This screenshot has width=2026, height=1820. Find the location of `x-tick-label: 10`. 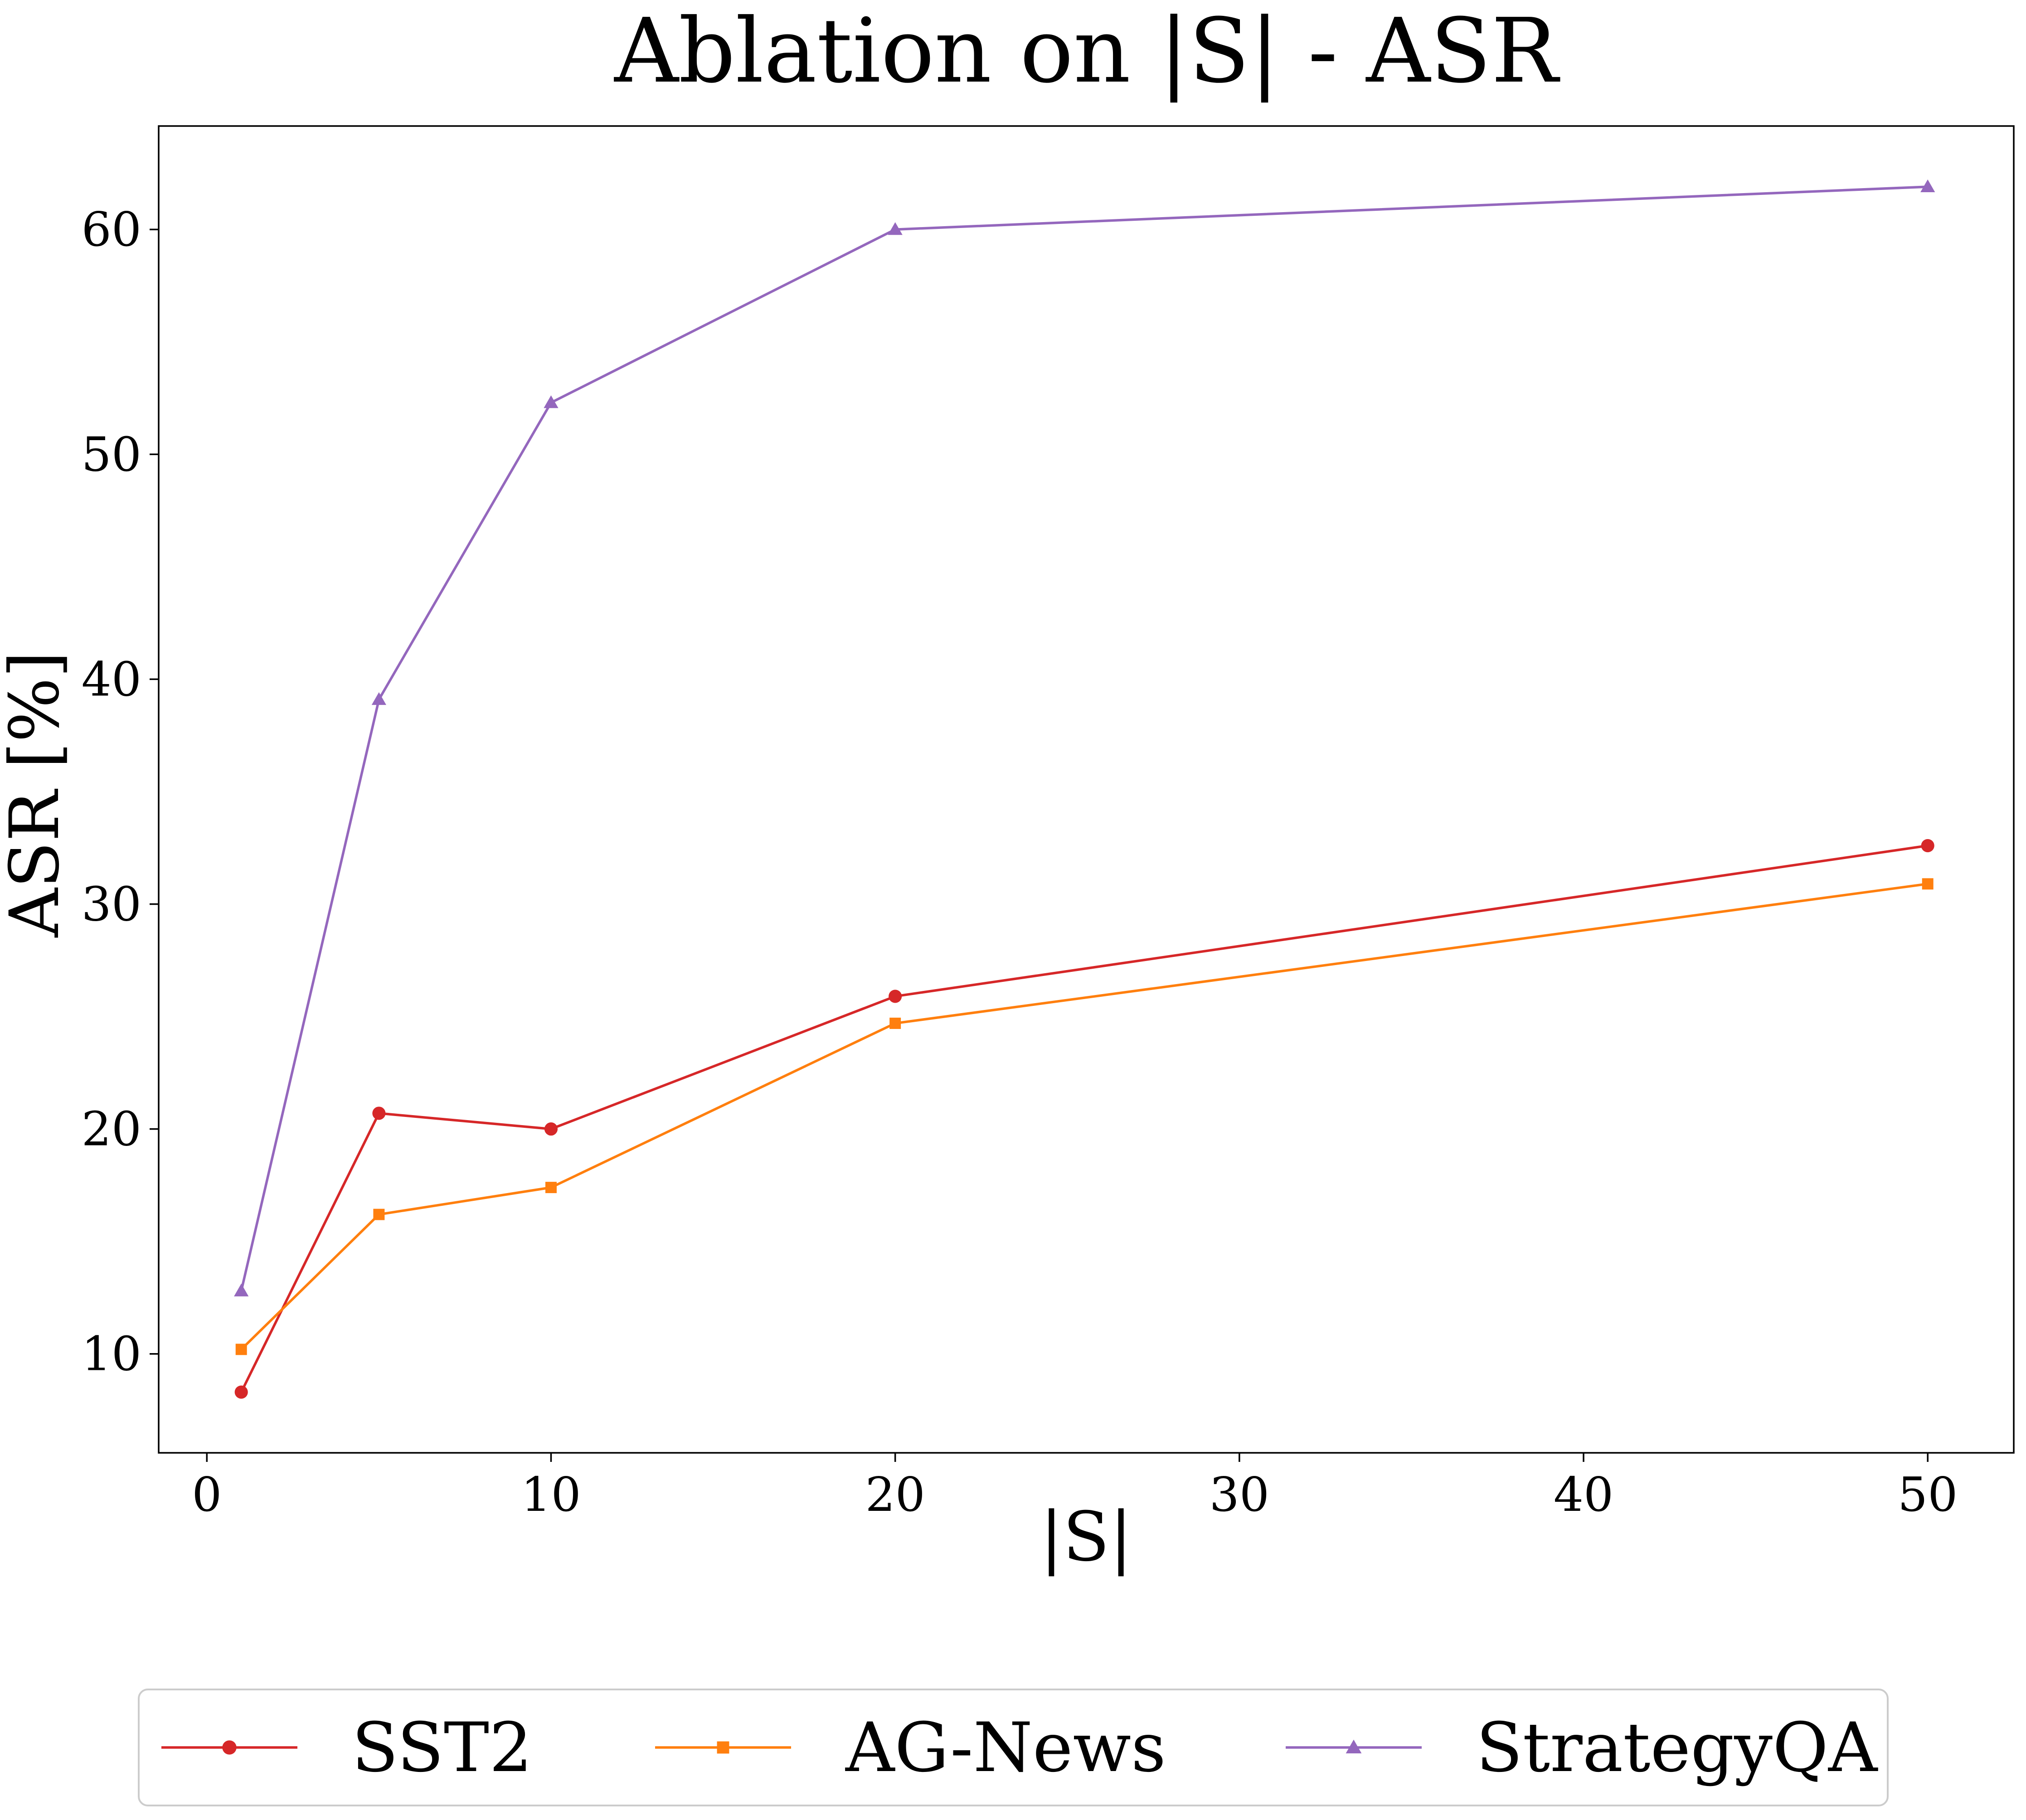

x-tick-label: 10 is located at coordinates (551, 1494).